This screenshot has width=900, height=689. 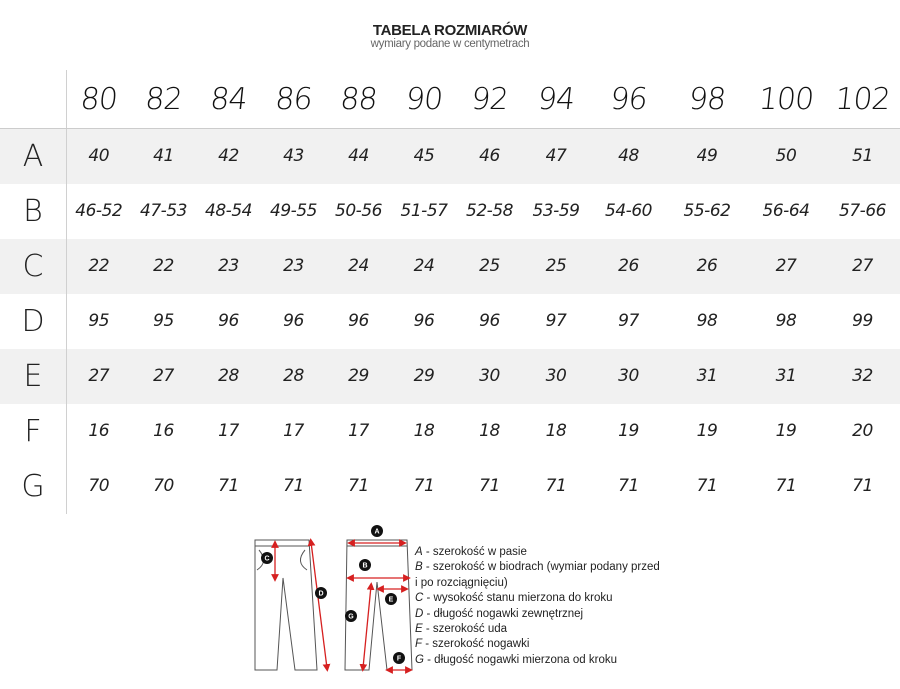 What do you see at coordinates (860, 99) in the screenshot?
I see `size-column-header: 102` at bounding box center [860, 99].